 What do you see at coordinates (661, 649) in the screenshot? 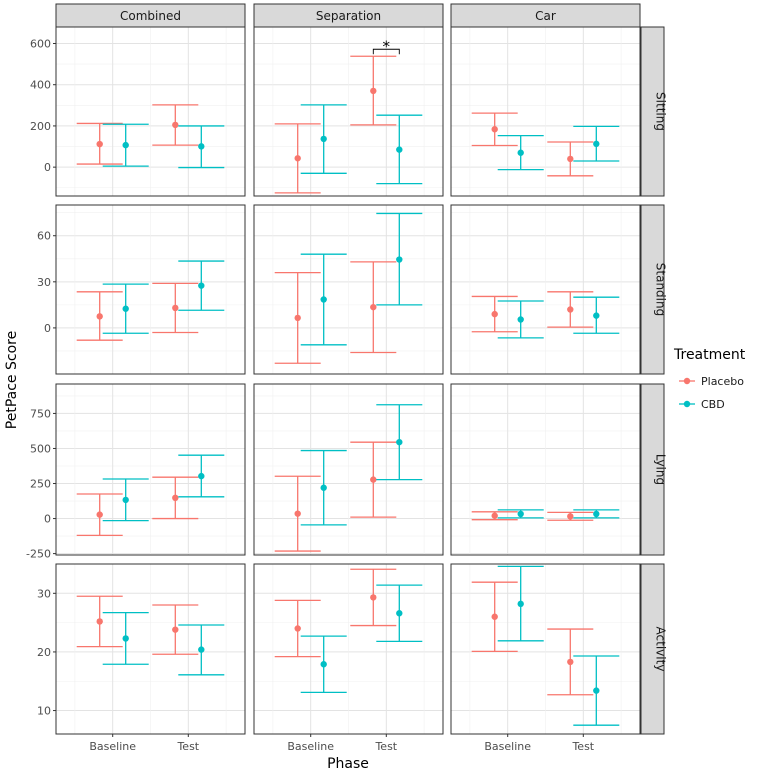
I see `facet-strip-label: Activity` at bounding box center [661, 649].